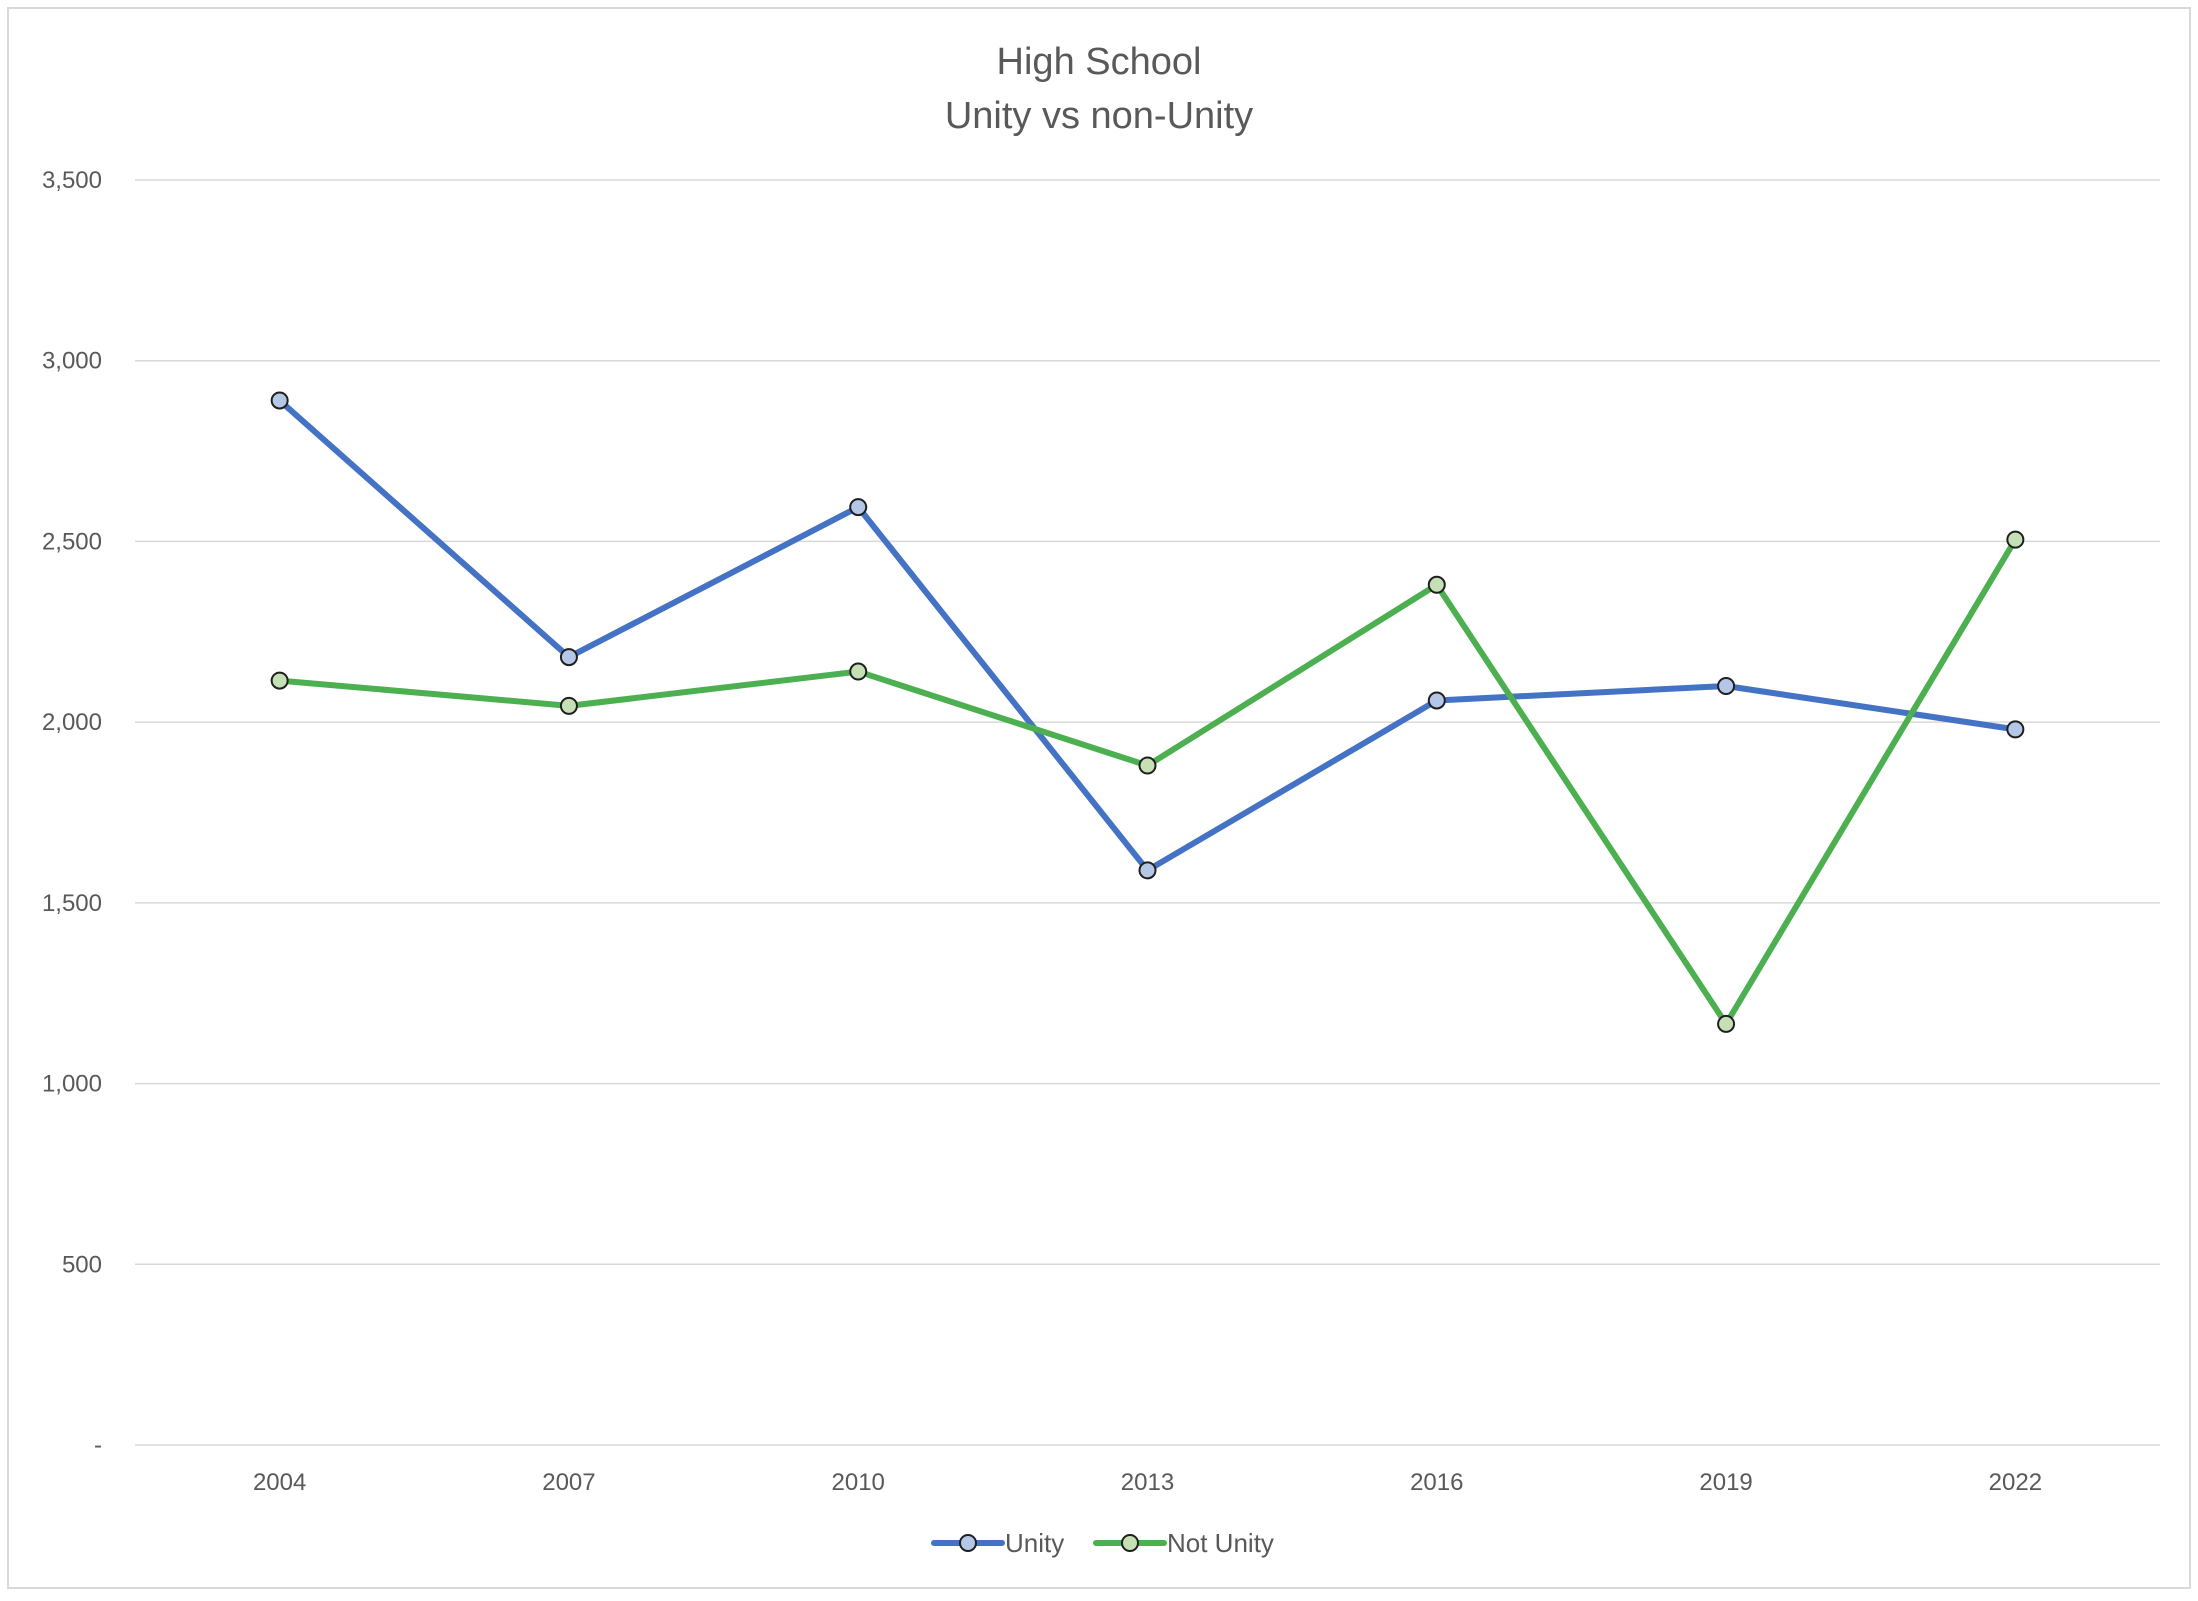  Describe the element at coordinates (568, 1482) in the screenshot. I see `x-tick-label: 2007` at that location.